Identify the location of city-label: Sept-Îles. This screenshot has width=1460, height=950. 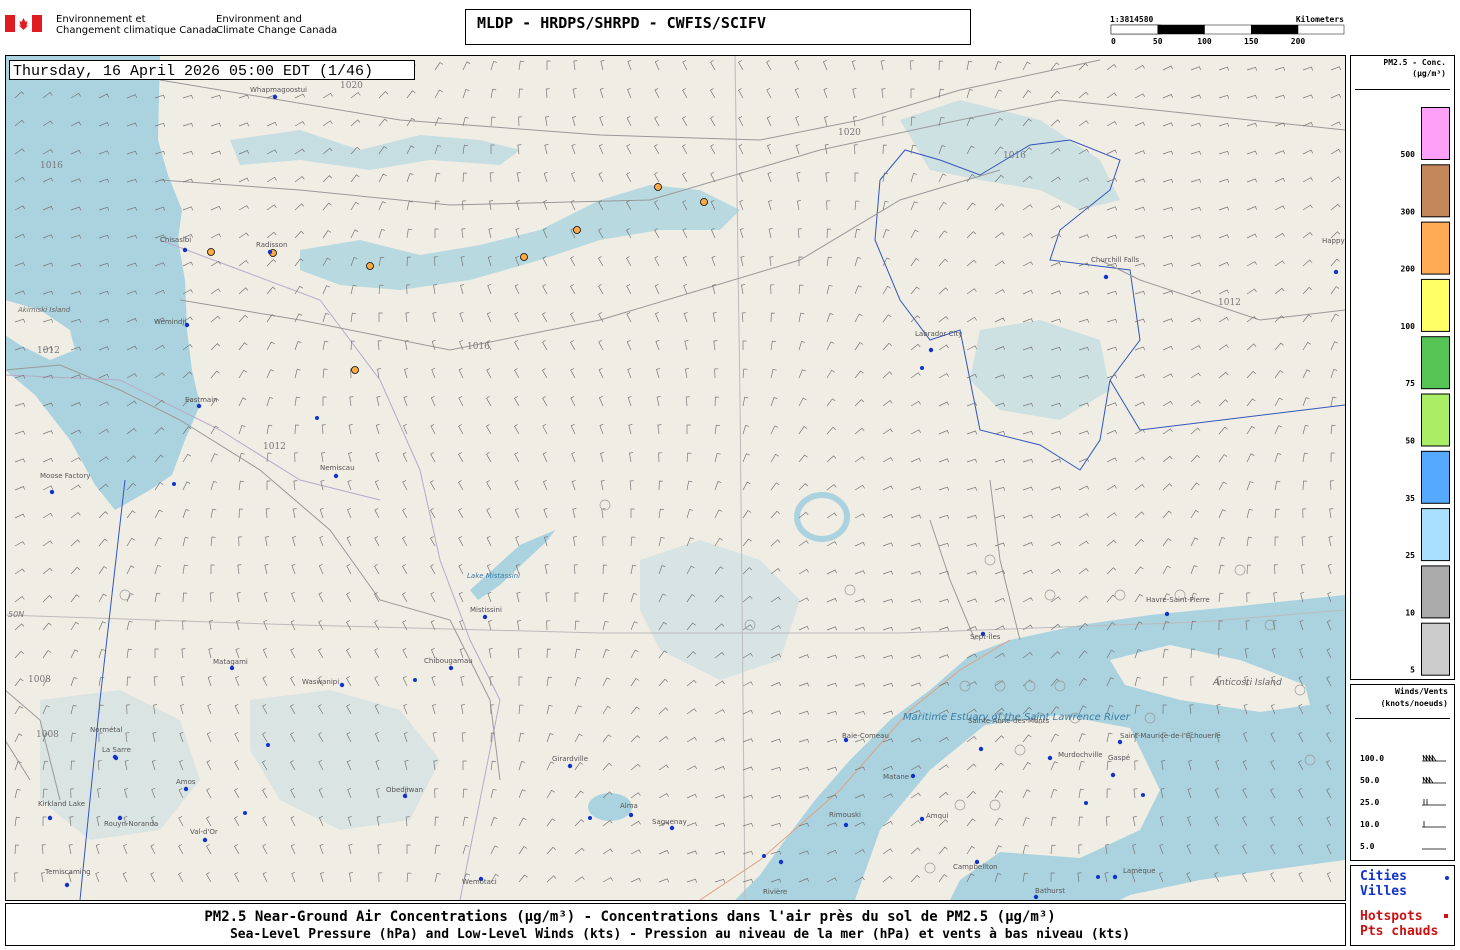
(985, 636).